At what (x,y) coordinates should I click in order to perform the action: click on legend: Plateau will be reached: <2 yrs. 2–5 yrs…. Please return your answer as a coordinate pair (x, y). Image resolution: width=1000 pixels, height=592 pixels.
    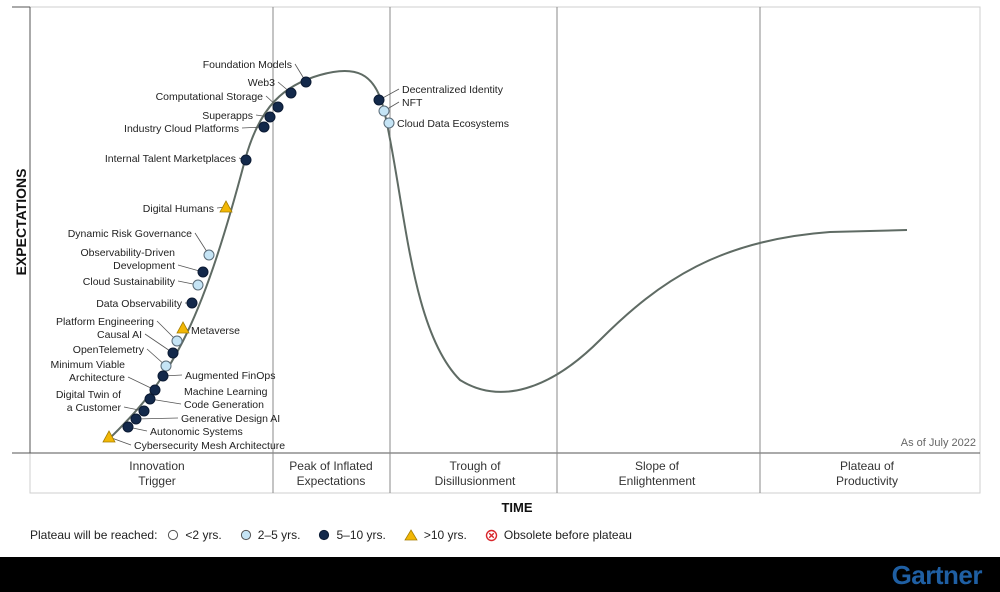
    Looking at the image, I should click on (340, 535).